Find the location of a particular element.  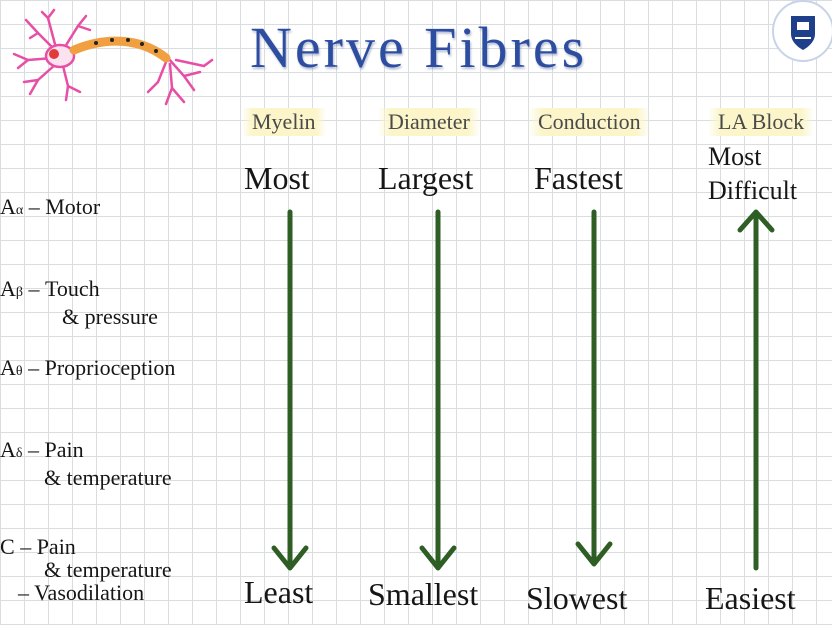

la-block-top-line1: Most is located at coordinates (735, 156).